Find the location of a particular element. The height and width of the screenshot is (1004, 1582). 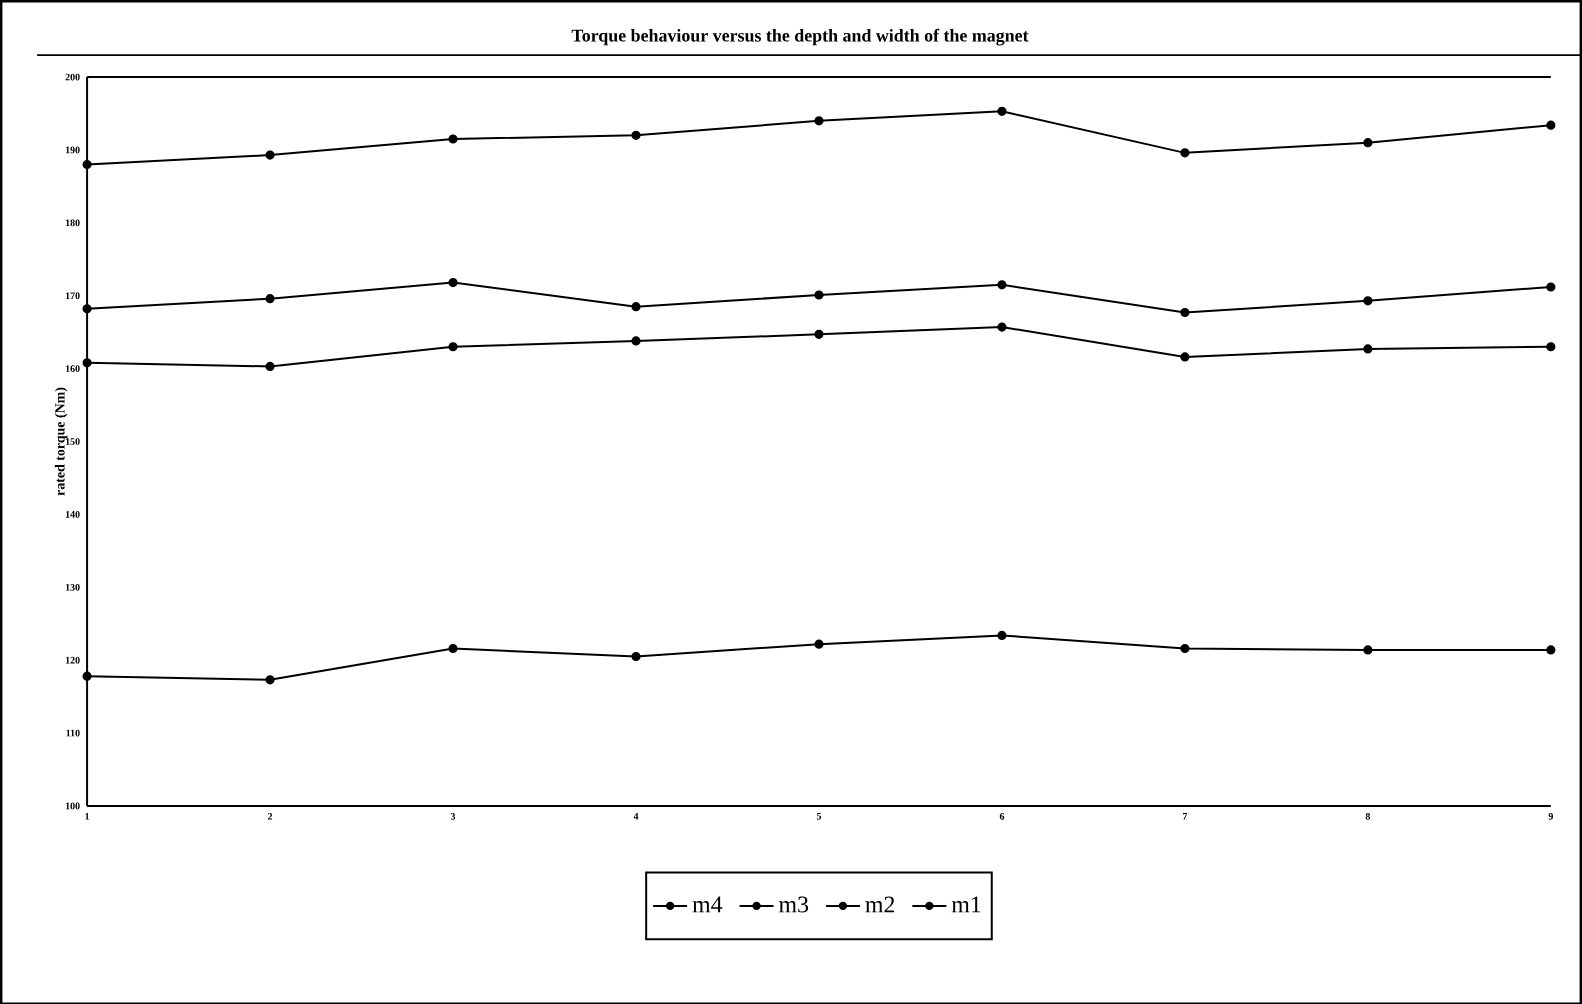

legend-label: m4 is located at coordinates (707, 904).